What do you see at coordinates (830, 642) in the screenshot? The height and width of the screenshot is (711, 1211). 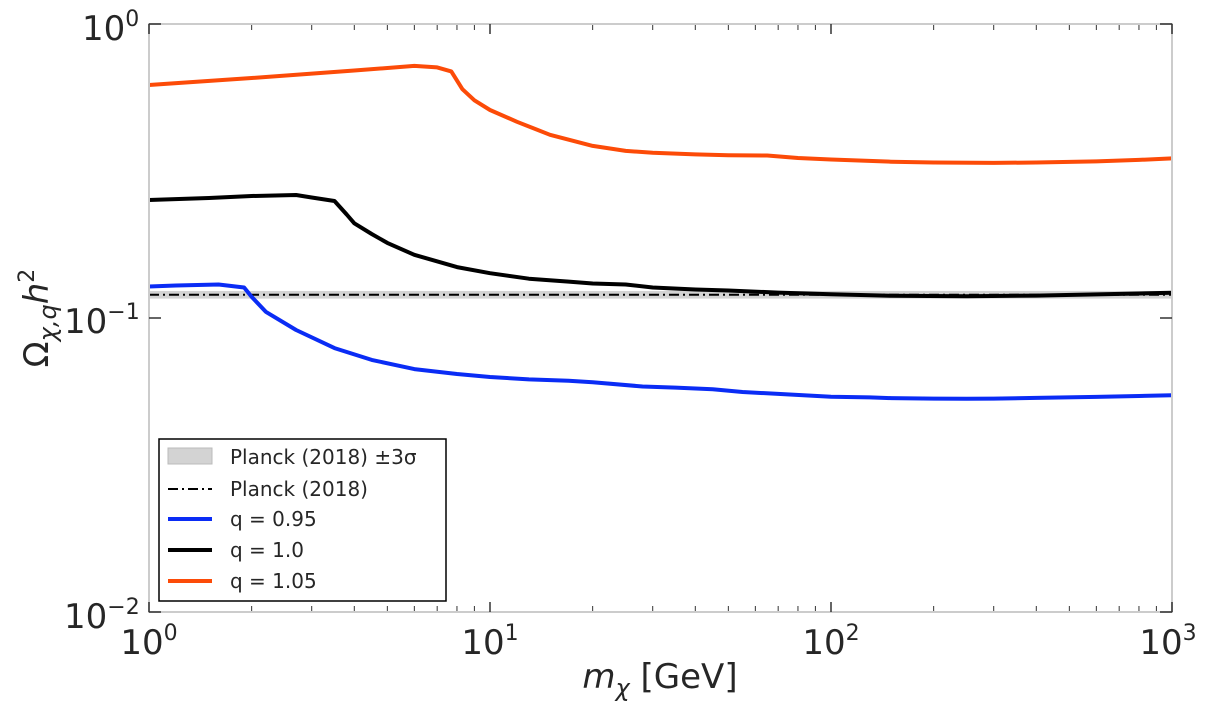 I see `x-tick-label-100: 102` at bounding box center [830, 642].